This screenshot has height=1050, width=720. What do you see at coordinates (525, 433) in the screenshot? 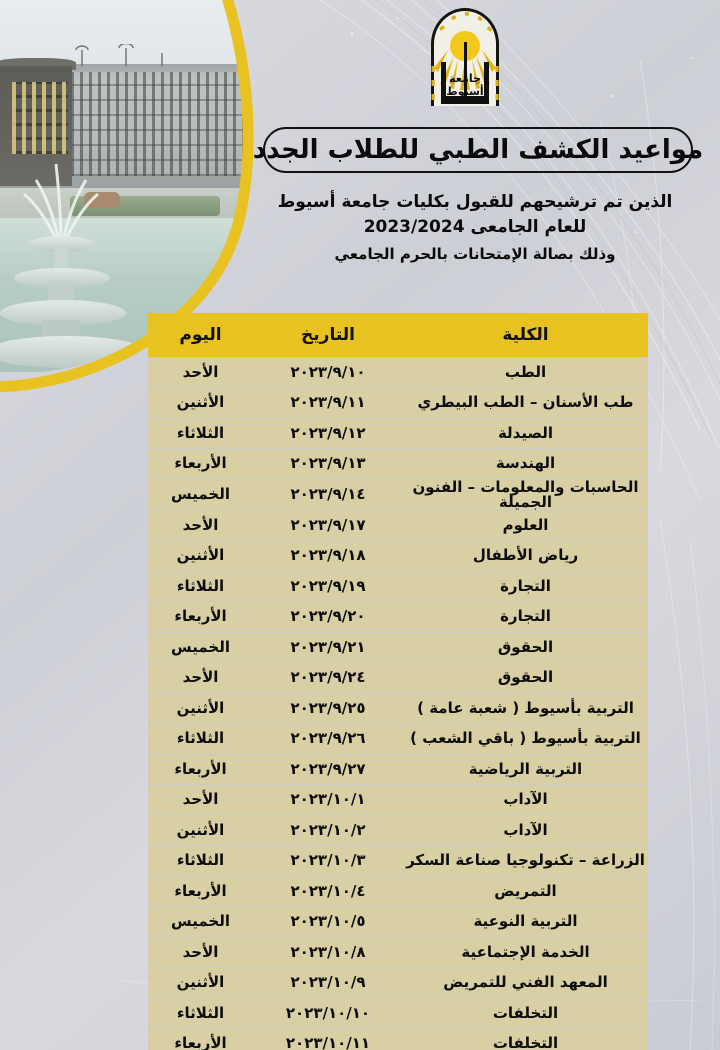
I see `cell-faculty: الصيدلة` at bounding box center [525, 433].